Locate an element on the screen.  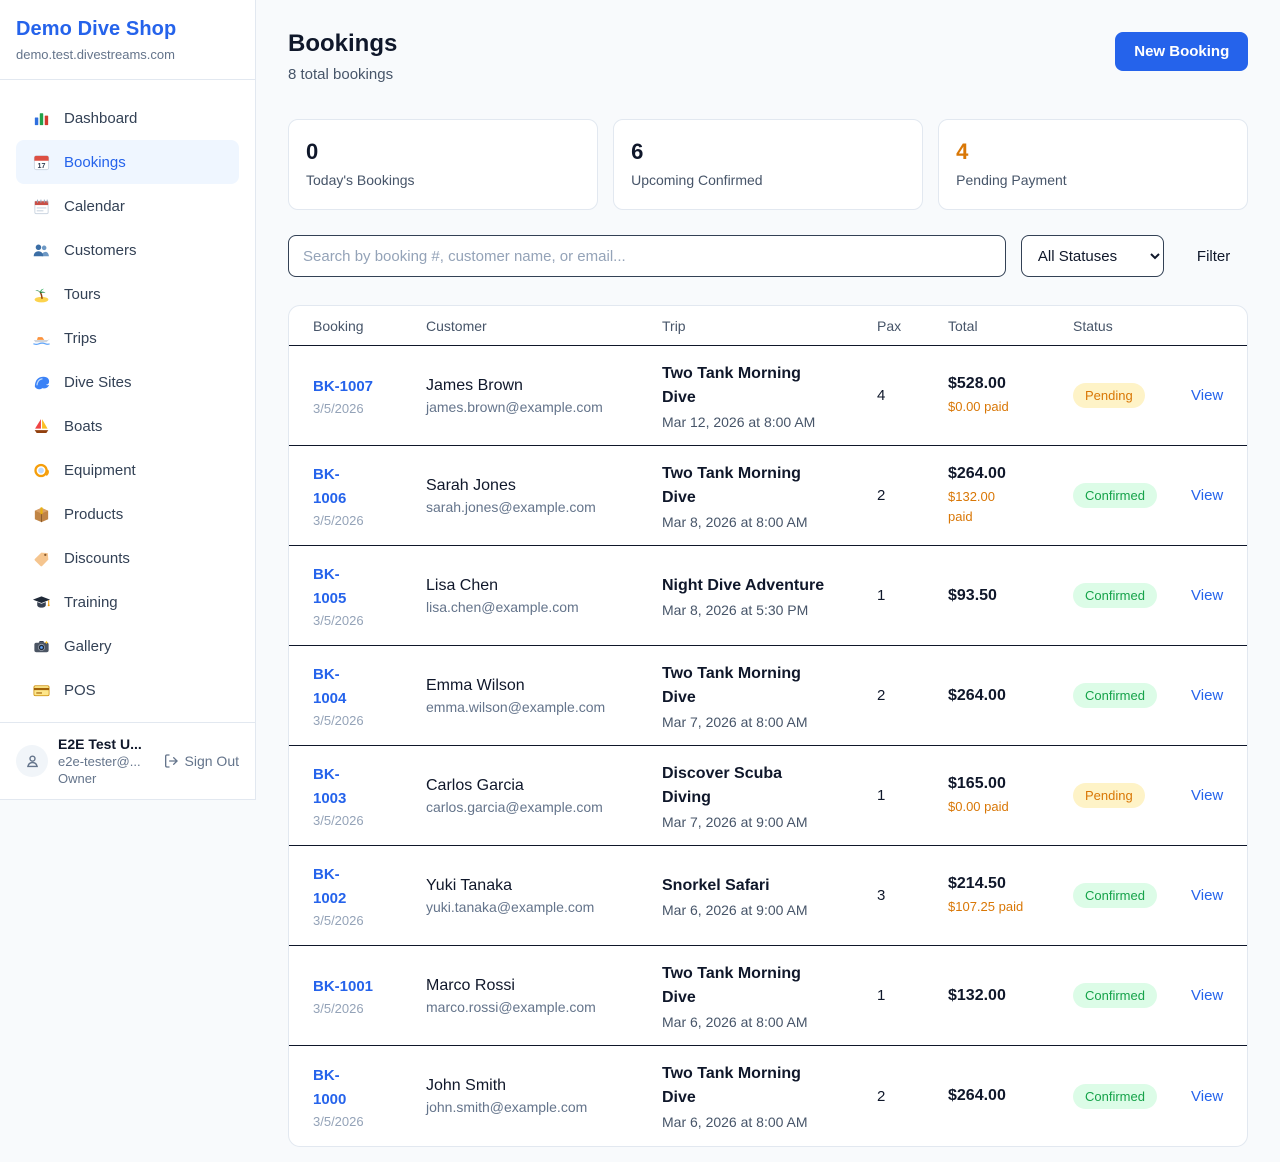
sidebar-item-bookings: 17 Bookings is located at coordinates (127, 162).